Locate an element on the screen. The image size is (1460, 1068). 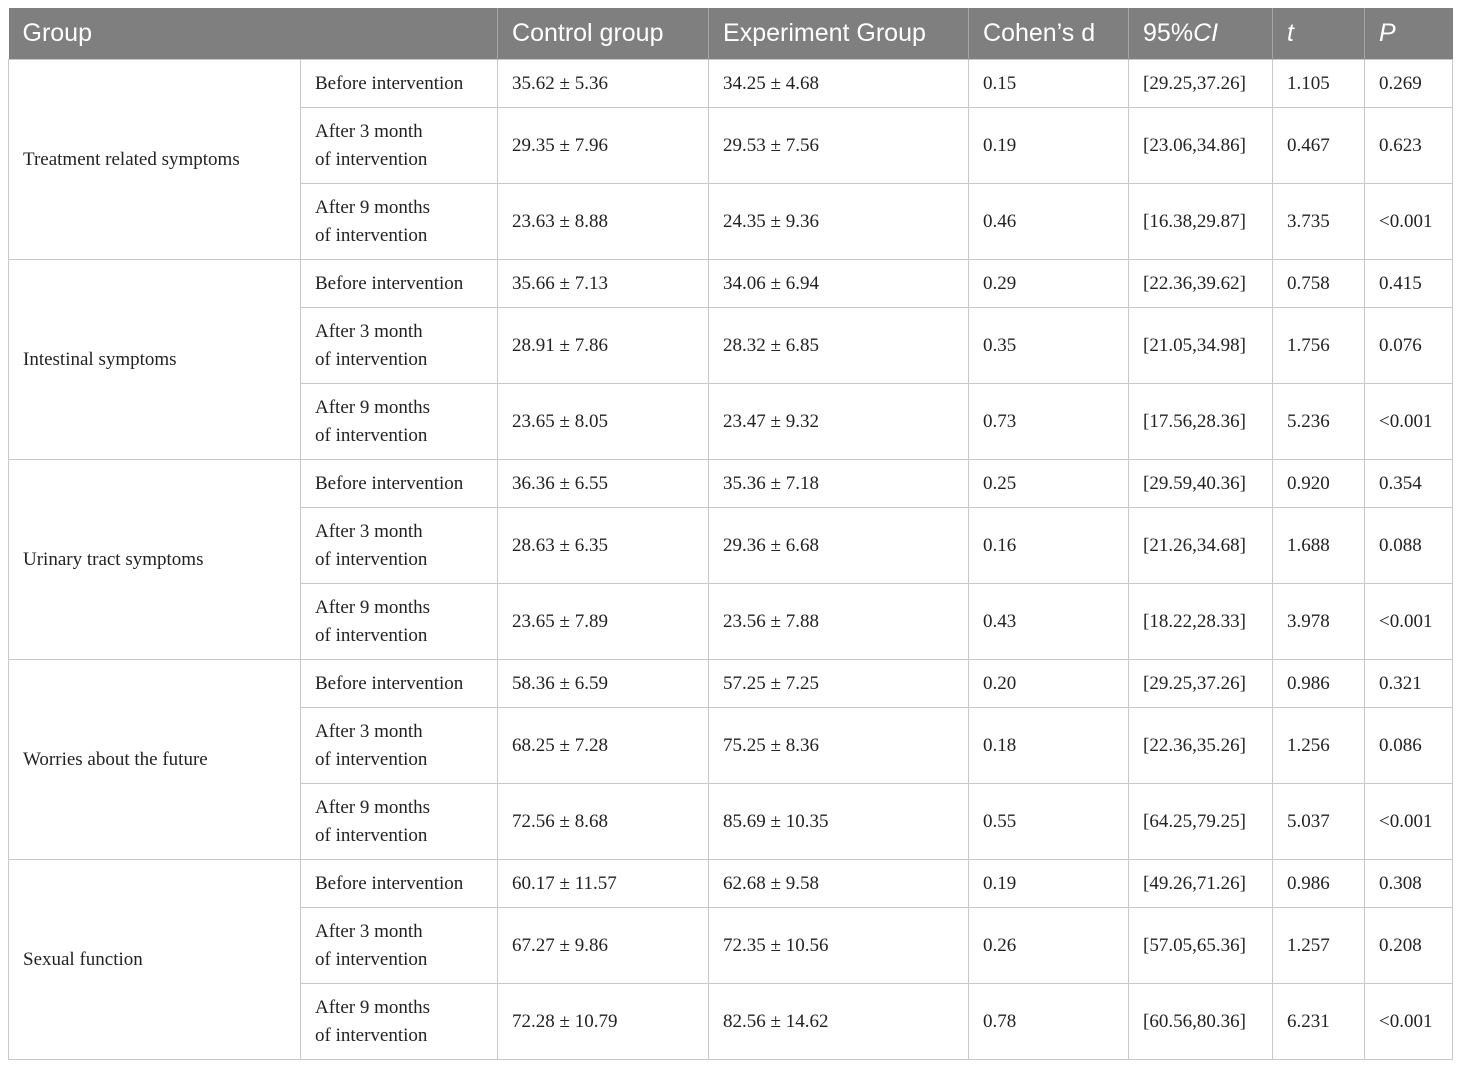
ci-cell: [22.36,35.26] is located at coordinates (1201, 745).